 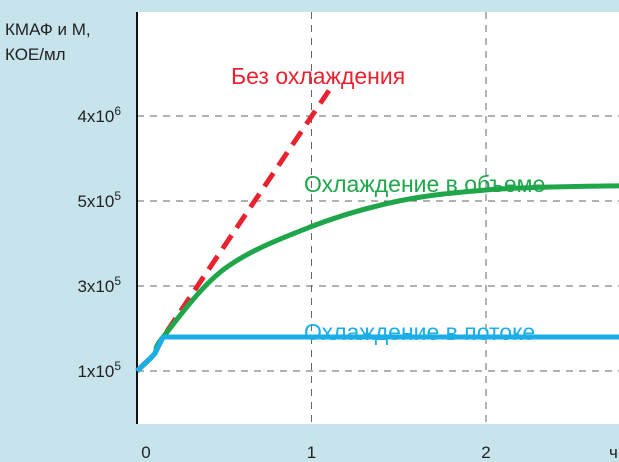 I want to click on series-label-no-cooling: Без охлаждения, so click(x=318, y=76).